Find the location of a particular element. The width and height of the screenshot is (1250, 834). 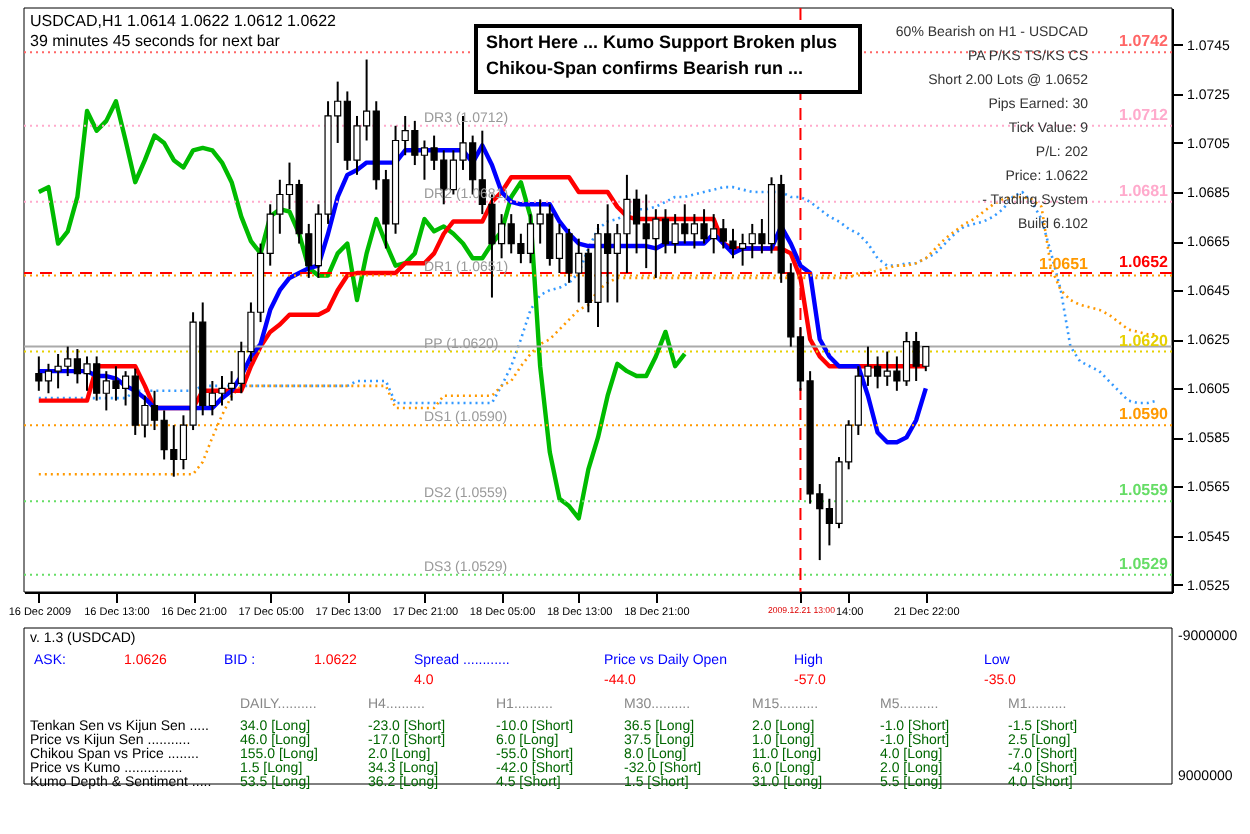

ref-line-label: 1.0681 is located at coordinates (1144, 190).